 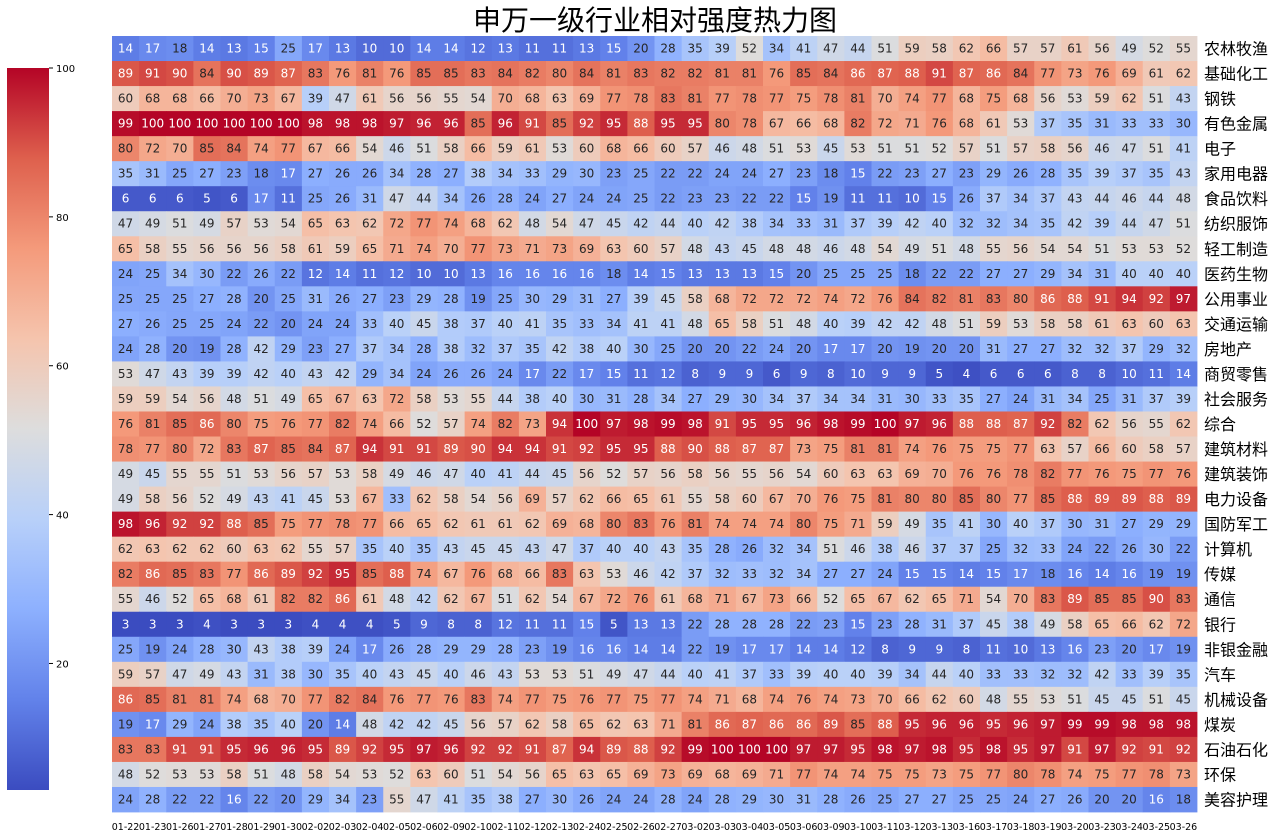 What do you see at coordinates (1020, 549) in the screenshot?
I see `cell-value-label: 32` at bounding box center [1020, 549].